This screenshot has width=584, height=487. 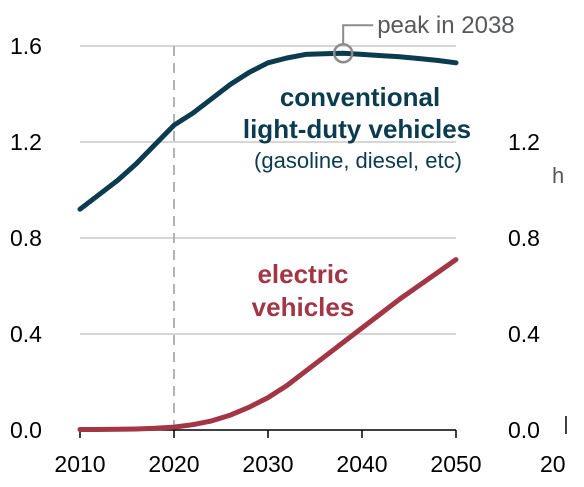 What do you see at coordinates (360, 97) in the screenshot?
I see `series-label-conventional-line1: conventional` at bounding box center [360, 97].